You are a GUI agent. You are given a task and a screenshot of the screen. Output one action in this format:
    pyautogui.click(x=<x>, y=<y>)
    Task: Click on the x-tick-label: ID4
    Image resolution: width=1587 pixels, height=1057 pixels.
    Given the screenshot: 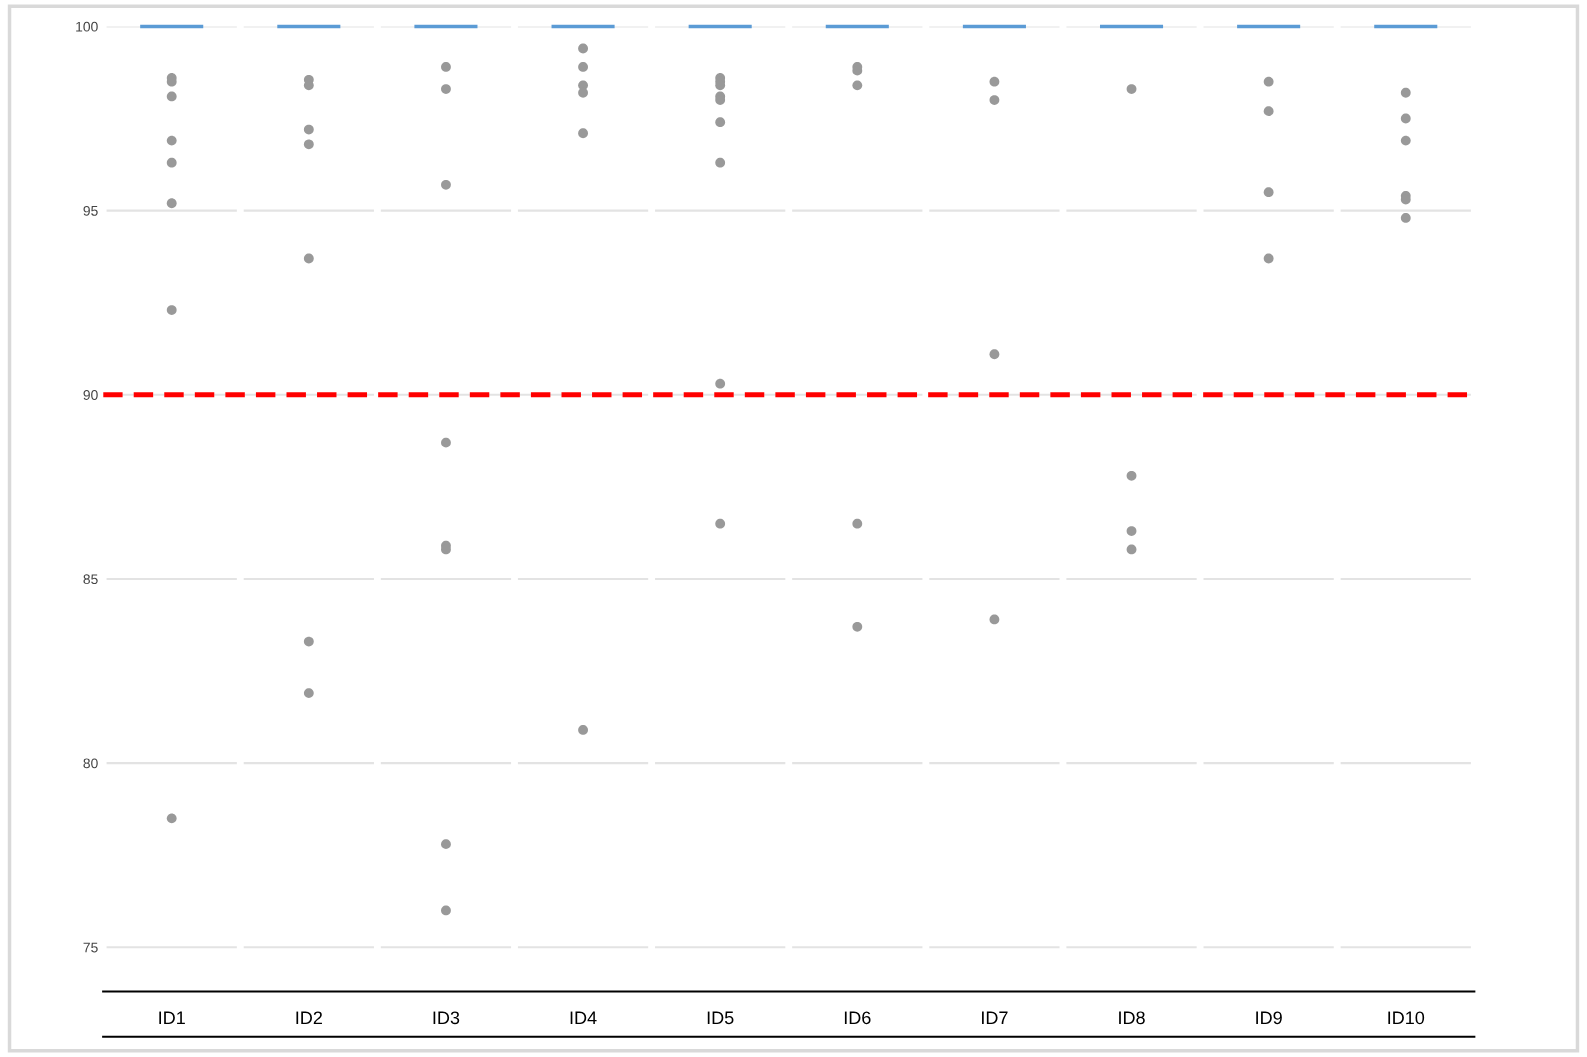 What is the action you would take?
    pyautogui.click(x=583, y=1017)
    